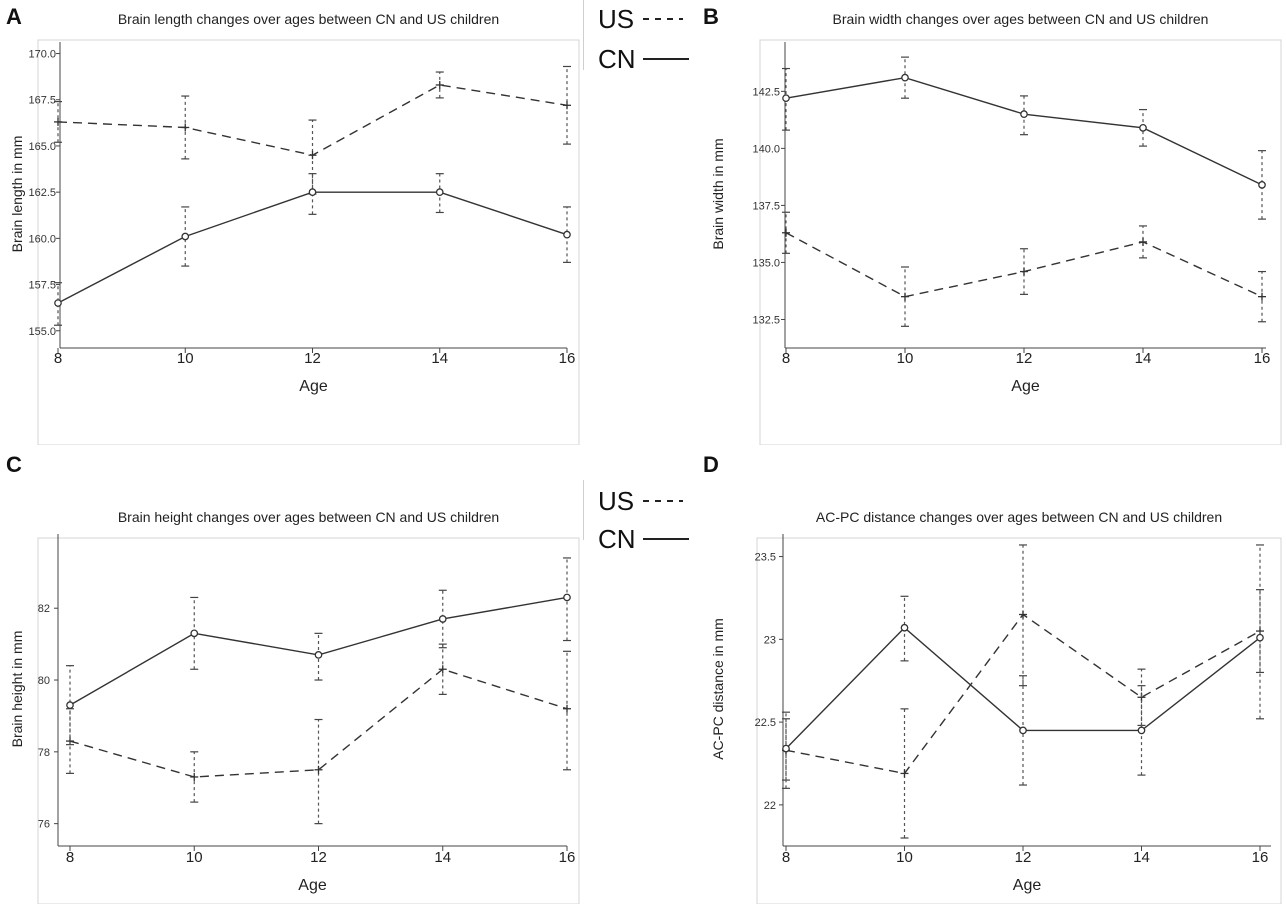 The image size is (1286, 904). What do you see at coordinates (765, 558) in the screenshot?
I see `y-tick-label: 23.5` at bounding box center [765, 558].